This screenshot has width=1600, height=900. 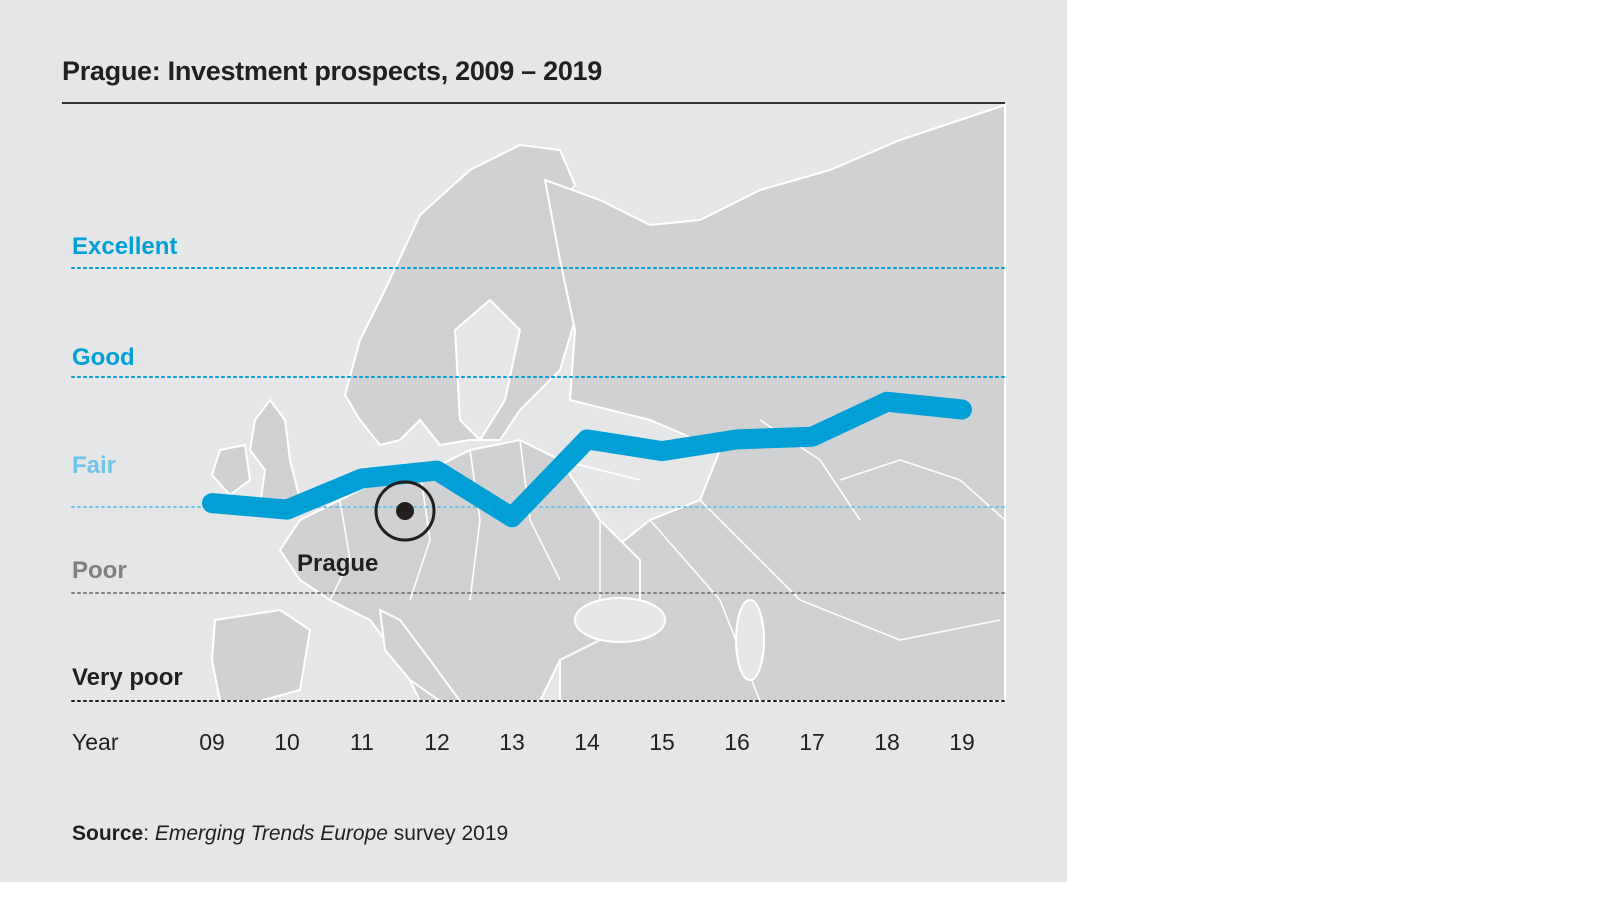 What do you see at coordinates (95, 742) in the screenshot?
I see `x-axis-label: Year` at bounding box center [95, 742].